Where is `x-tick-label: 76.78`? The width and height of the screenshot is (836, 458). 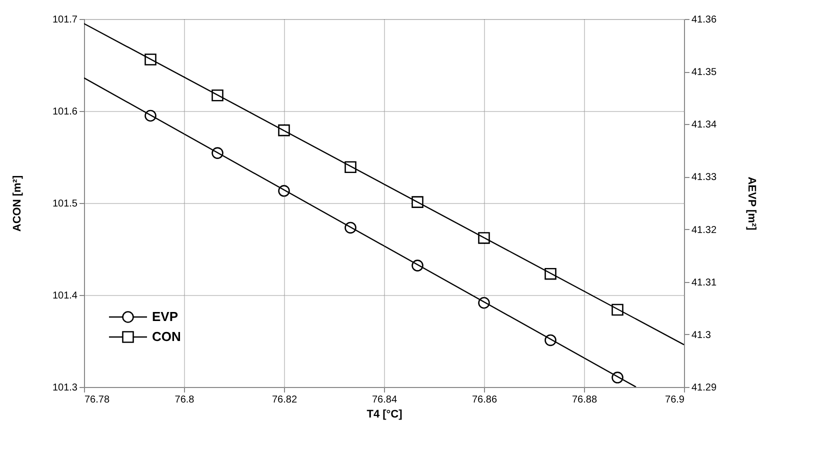
x-tick-label: 76.78 is located at coordinates (97, 400).